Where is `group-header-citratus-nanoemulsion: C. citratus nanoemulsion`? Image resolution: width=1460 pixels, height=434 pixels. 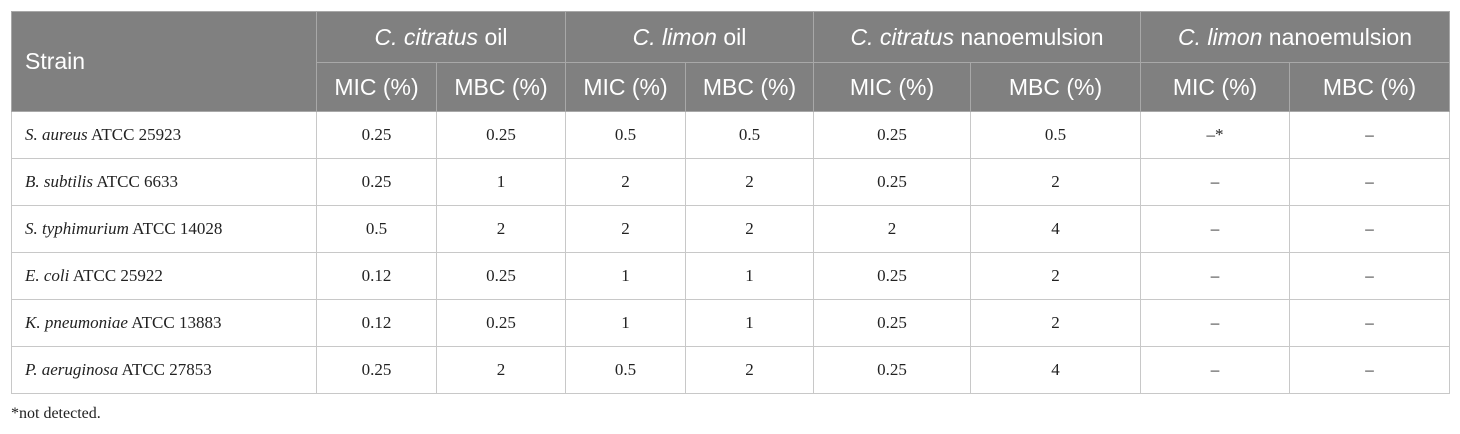 group-header-citratus-nanoemulsion: C. citratus nanoemulsion is located at coordinates (977, 37).